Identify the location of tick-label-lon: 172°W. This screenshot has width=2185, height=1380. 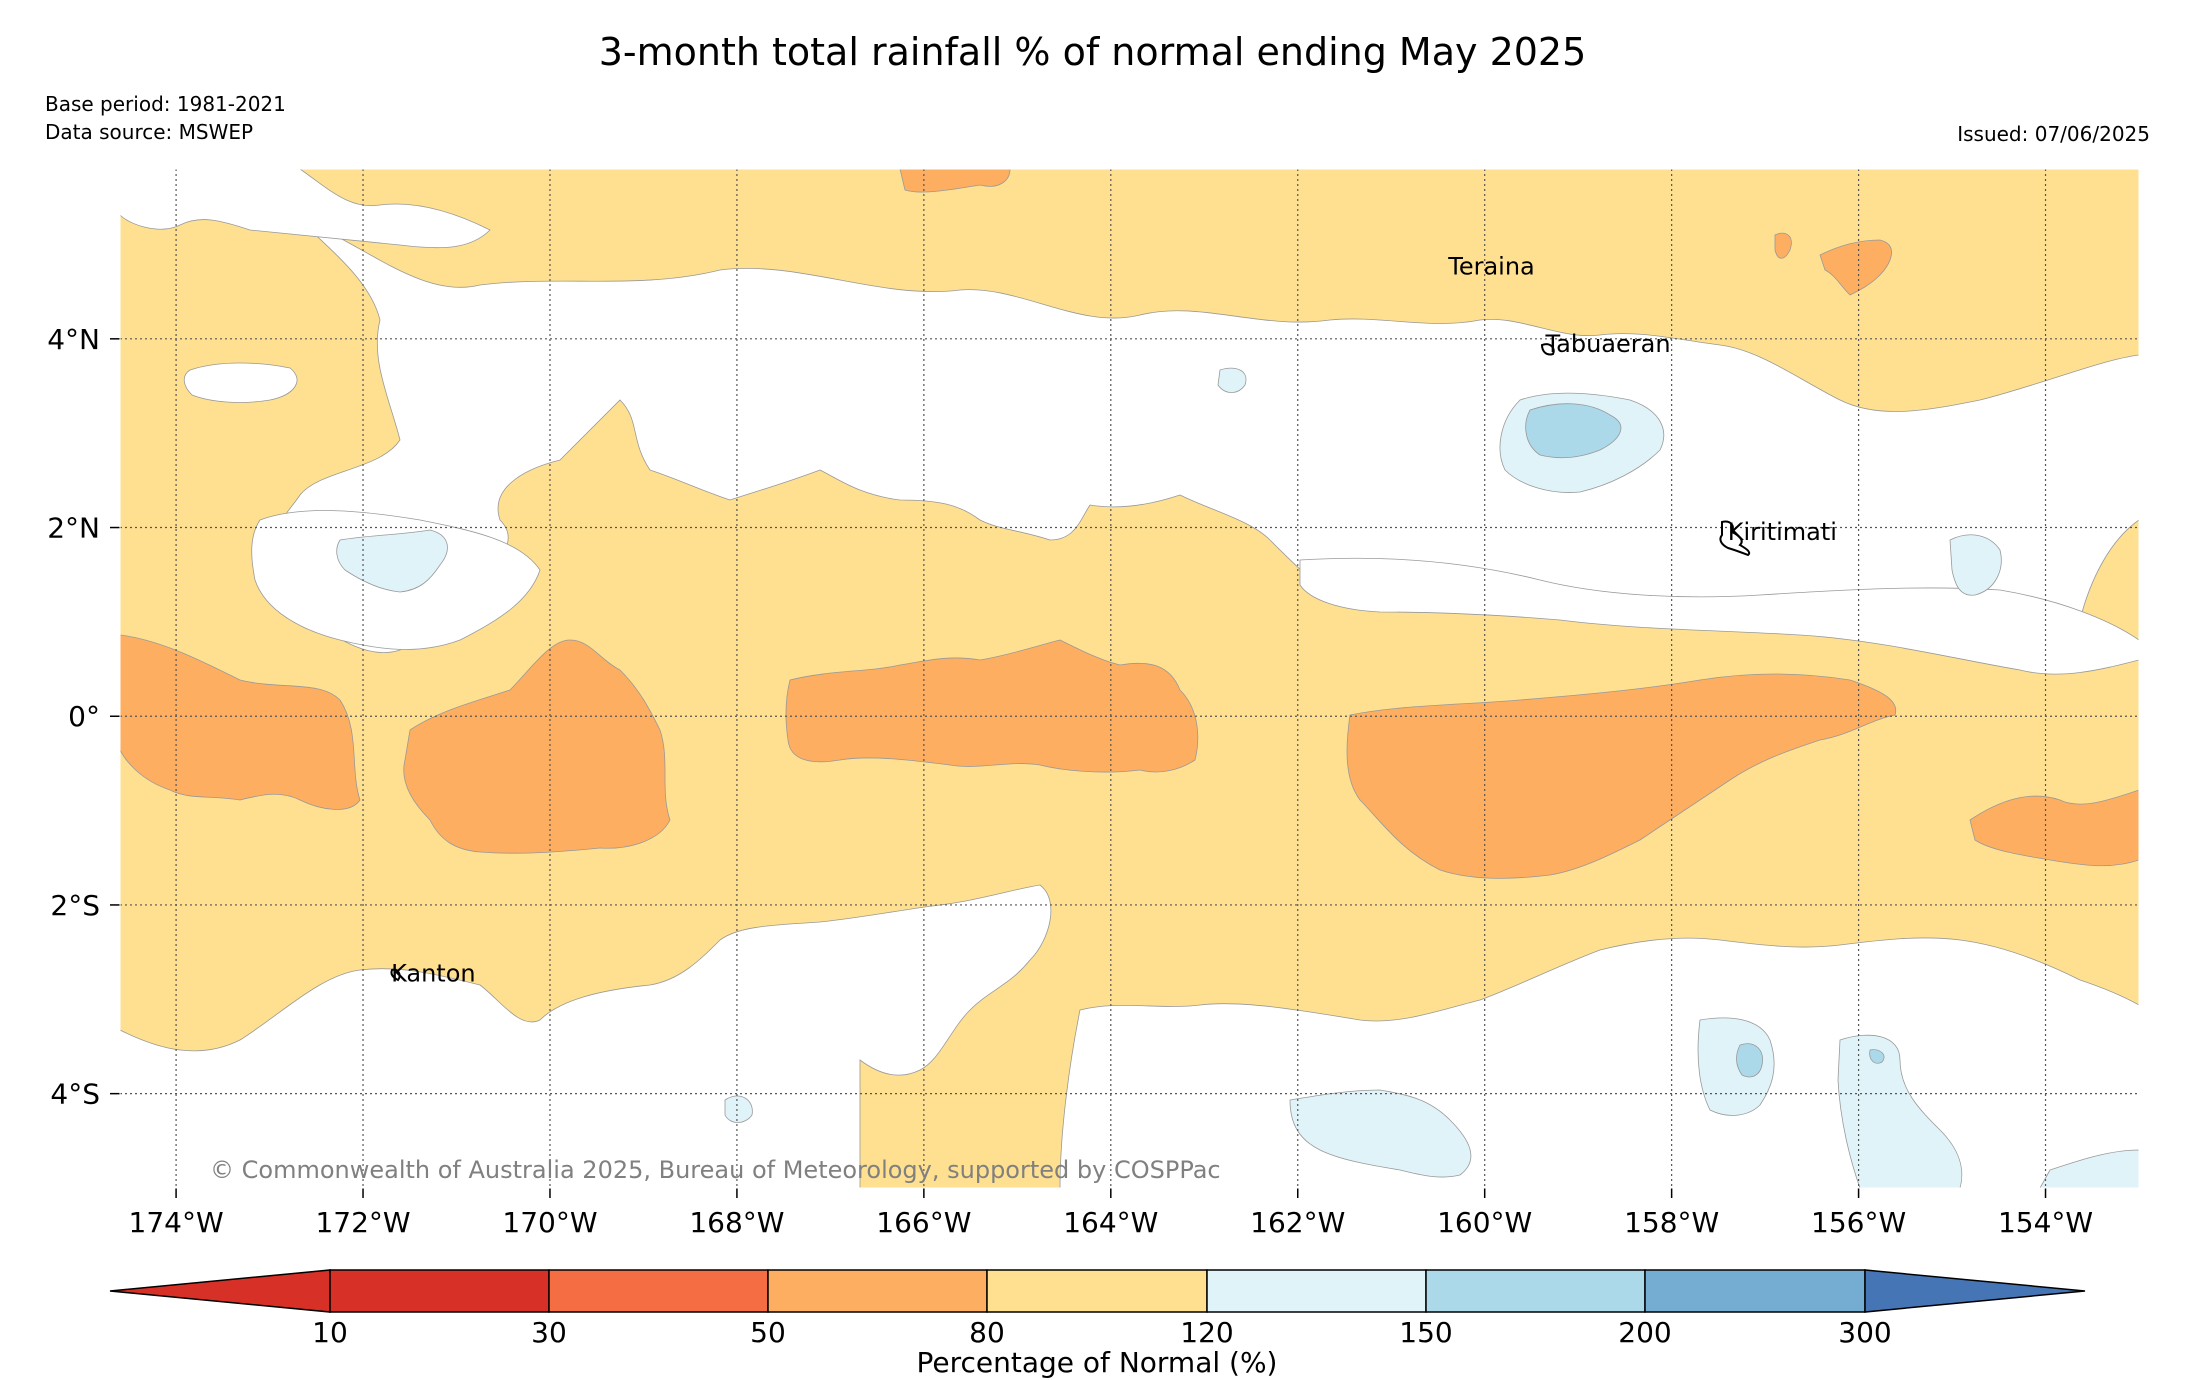
(362, 1222).